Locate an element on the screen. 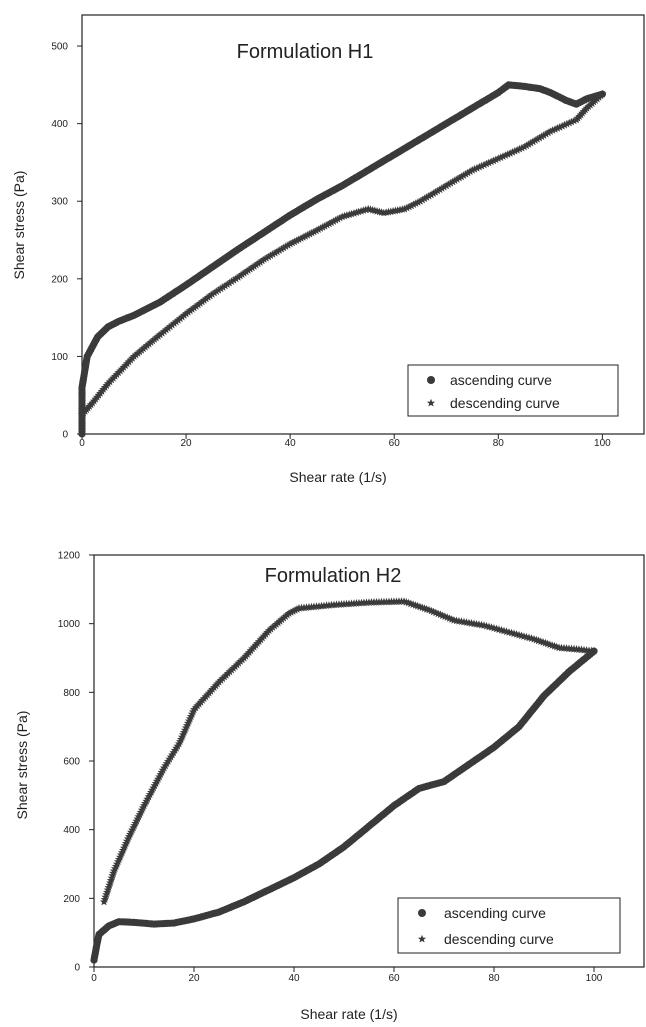  legend-label-descending-h1: descending curve is located at coordinates (505, 403).